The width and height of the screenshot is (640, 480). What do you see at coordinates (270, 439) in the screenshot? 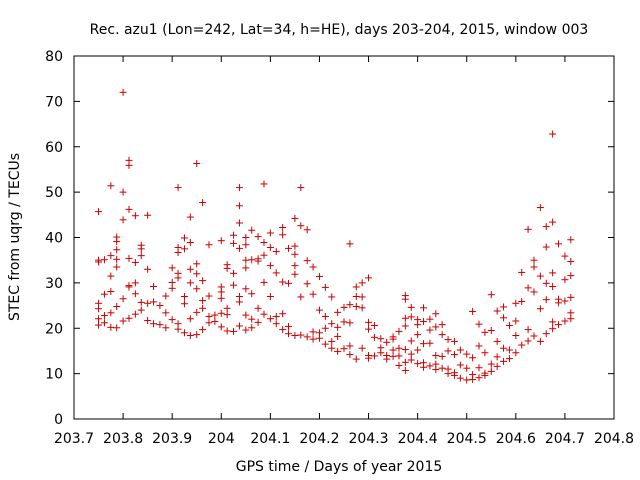
I see `x-tick-label: 204.1` at bounding box center [270, 439].